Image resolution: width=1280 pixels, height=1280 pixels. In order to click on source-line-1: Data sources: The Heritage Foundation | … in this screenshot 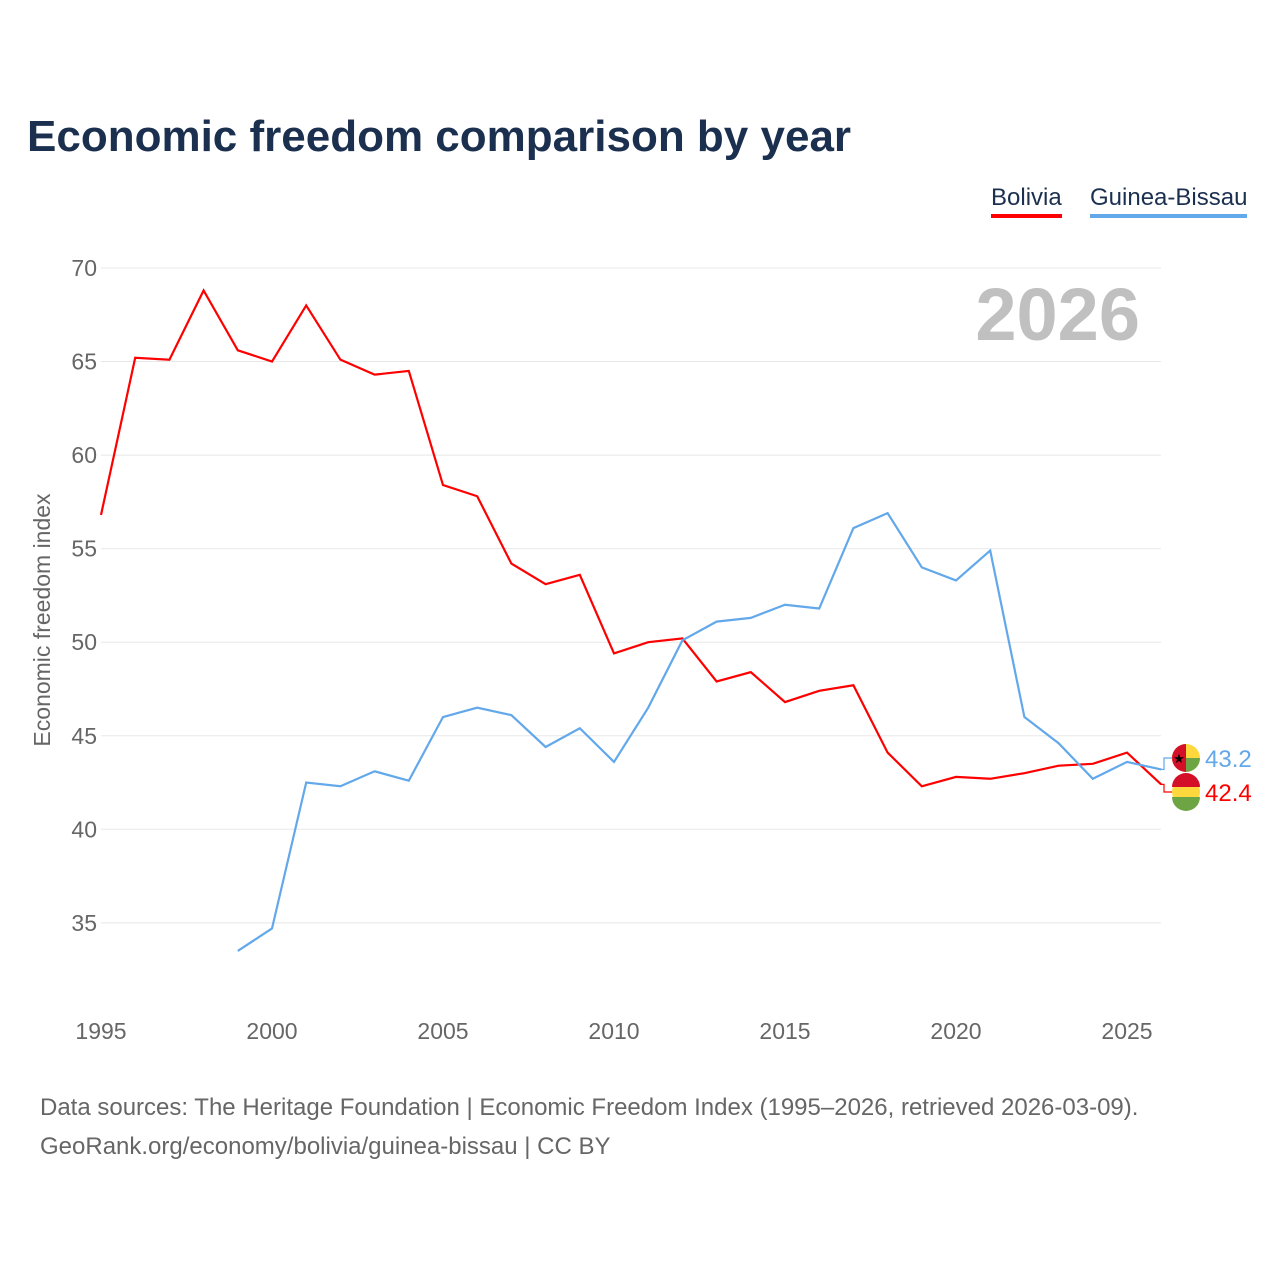, I will do `click(589, 1107)`.